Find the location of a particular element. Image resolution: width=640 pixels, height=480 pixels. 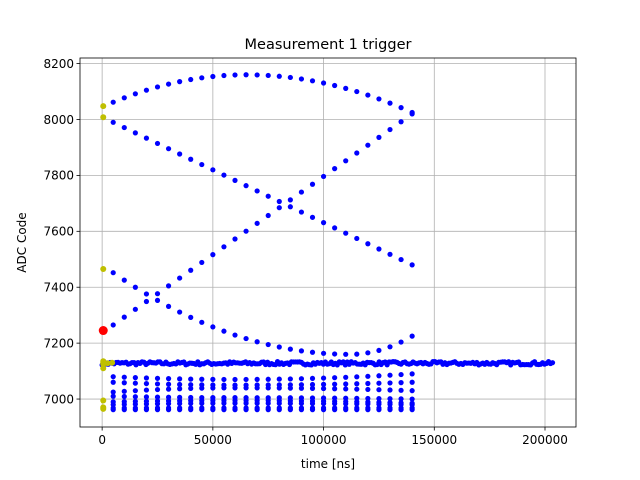

pretrigger-point is located at coordinates (103, 400).